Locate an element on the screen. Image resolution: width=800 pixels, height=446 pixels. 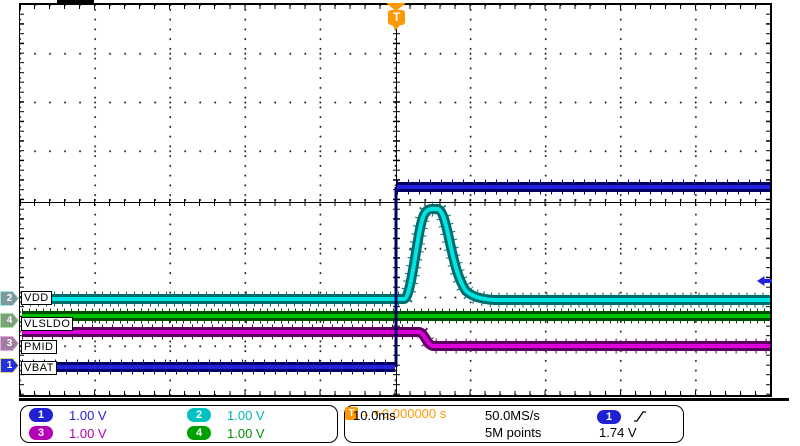
channel-3-readout: 3 1.00 V is located at coordinates (100, 433).